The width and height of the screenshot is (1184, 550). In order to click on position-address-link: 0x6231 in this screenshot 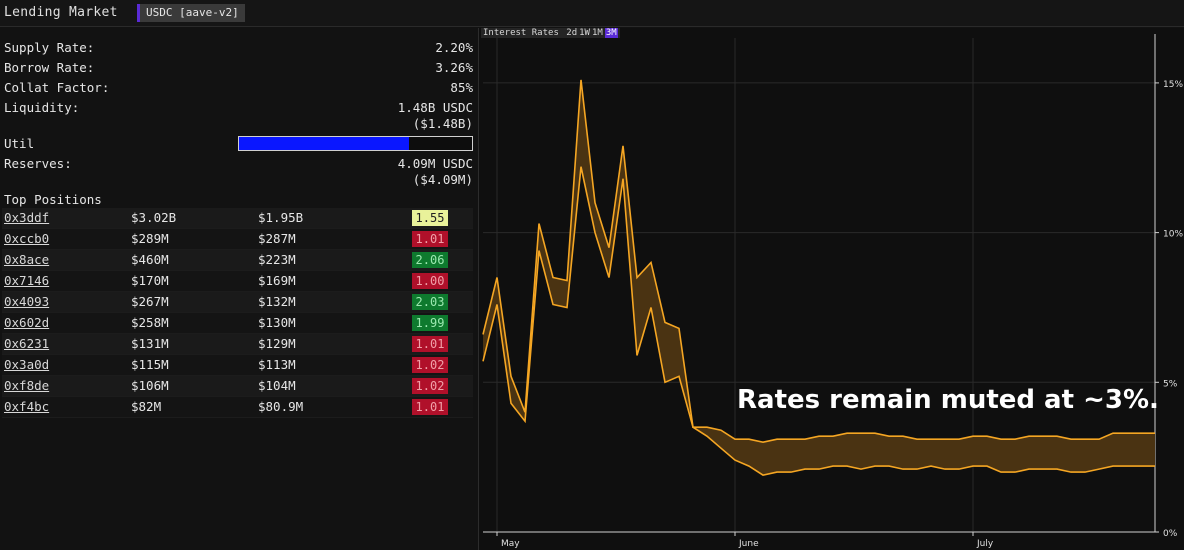, I will do `click(27, 343)`.